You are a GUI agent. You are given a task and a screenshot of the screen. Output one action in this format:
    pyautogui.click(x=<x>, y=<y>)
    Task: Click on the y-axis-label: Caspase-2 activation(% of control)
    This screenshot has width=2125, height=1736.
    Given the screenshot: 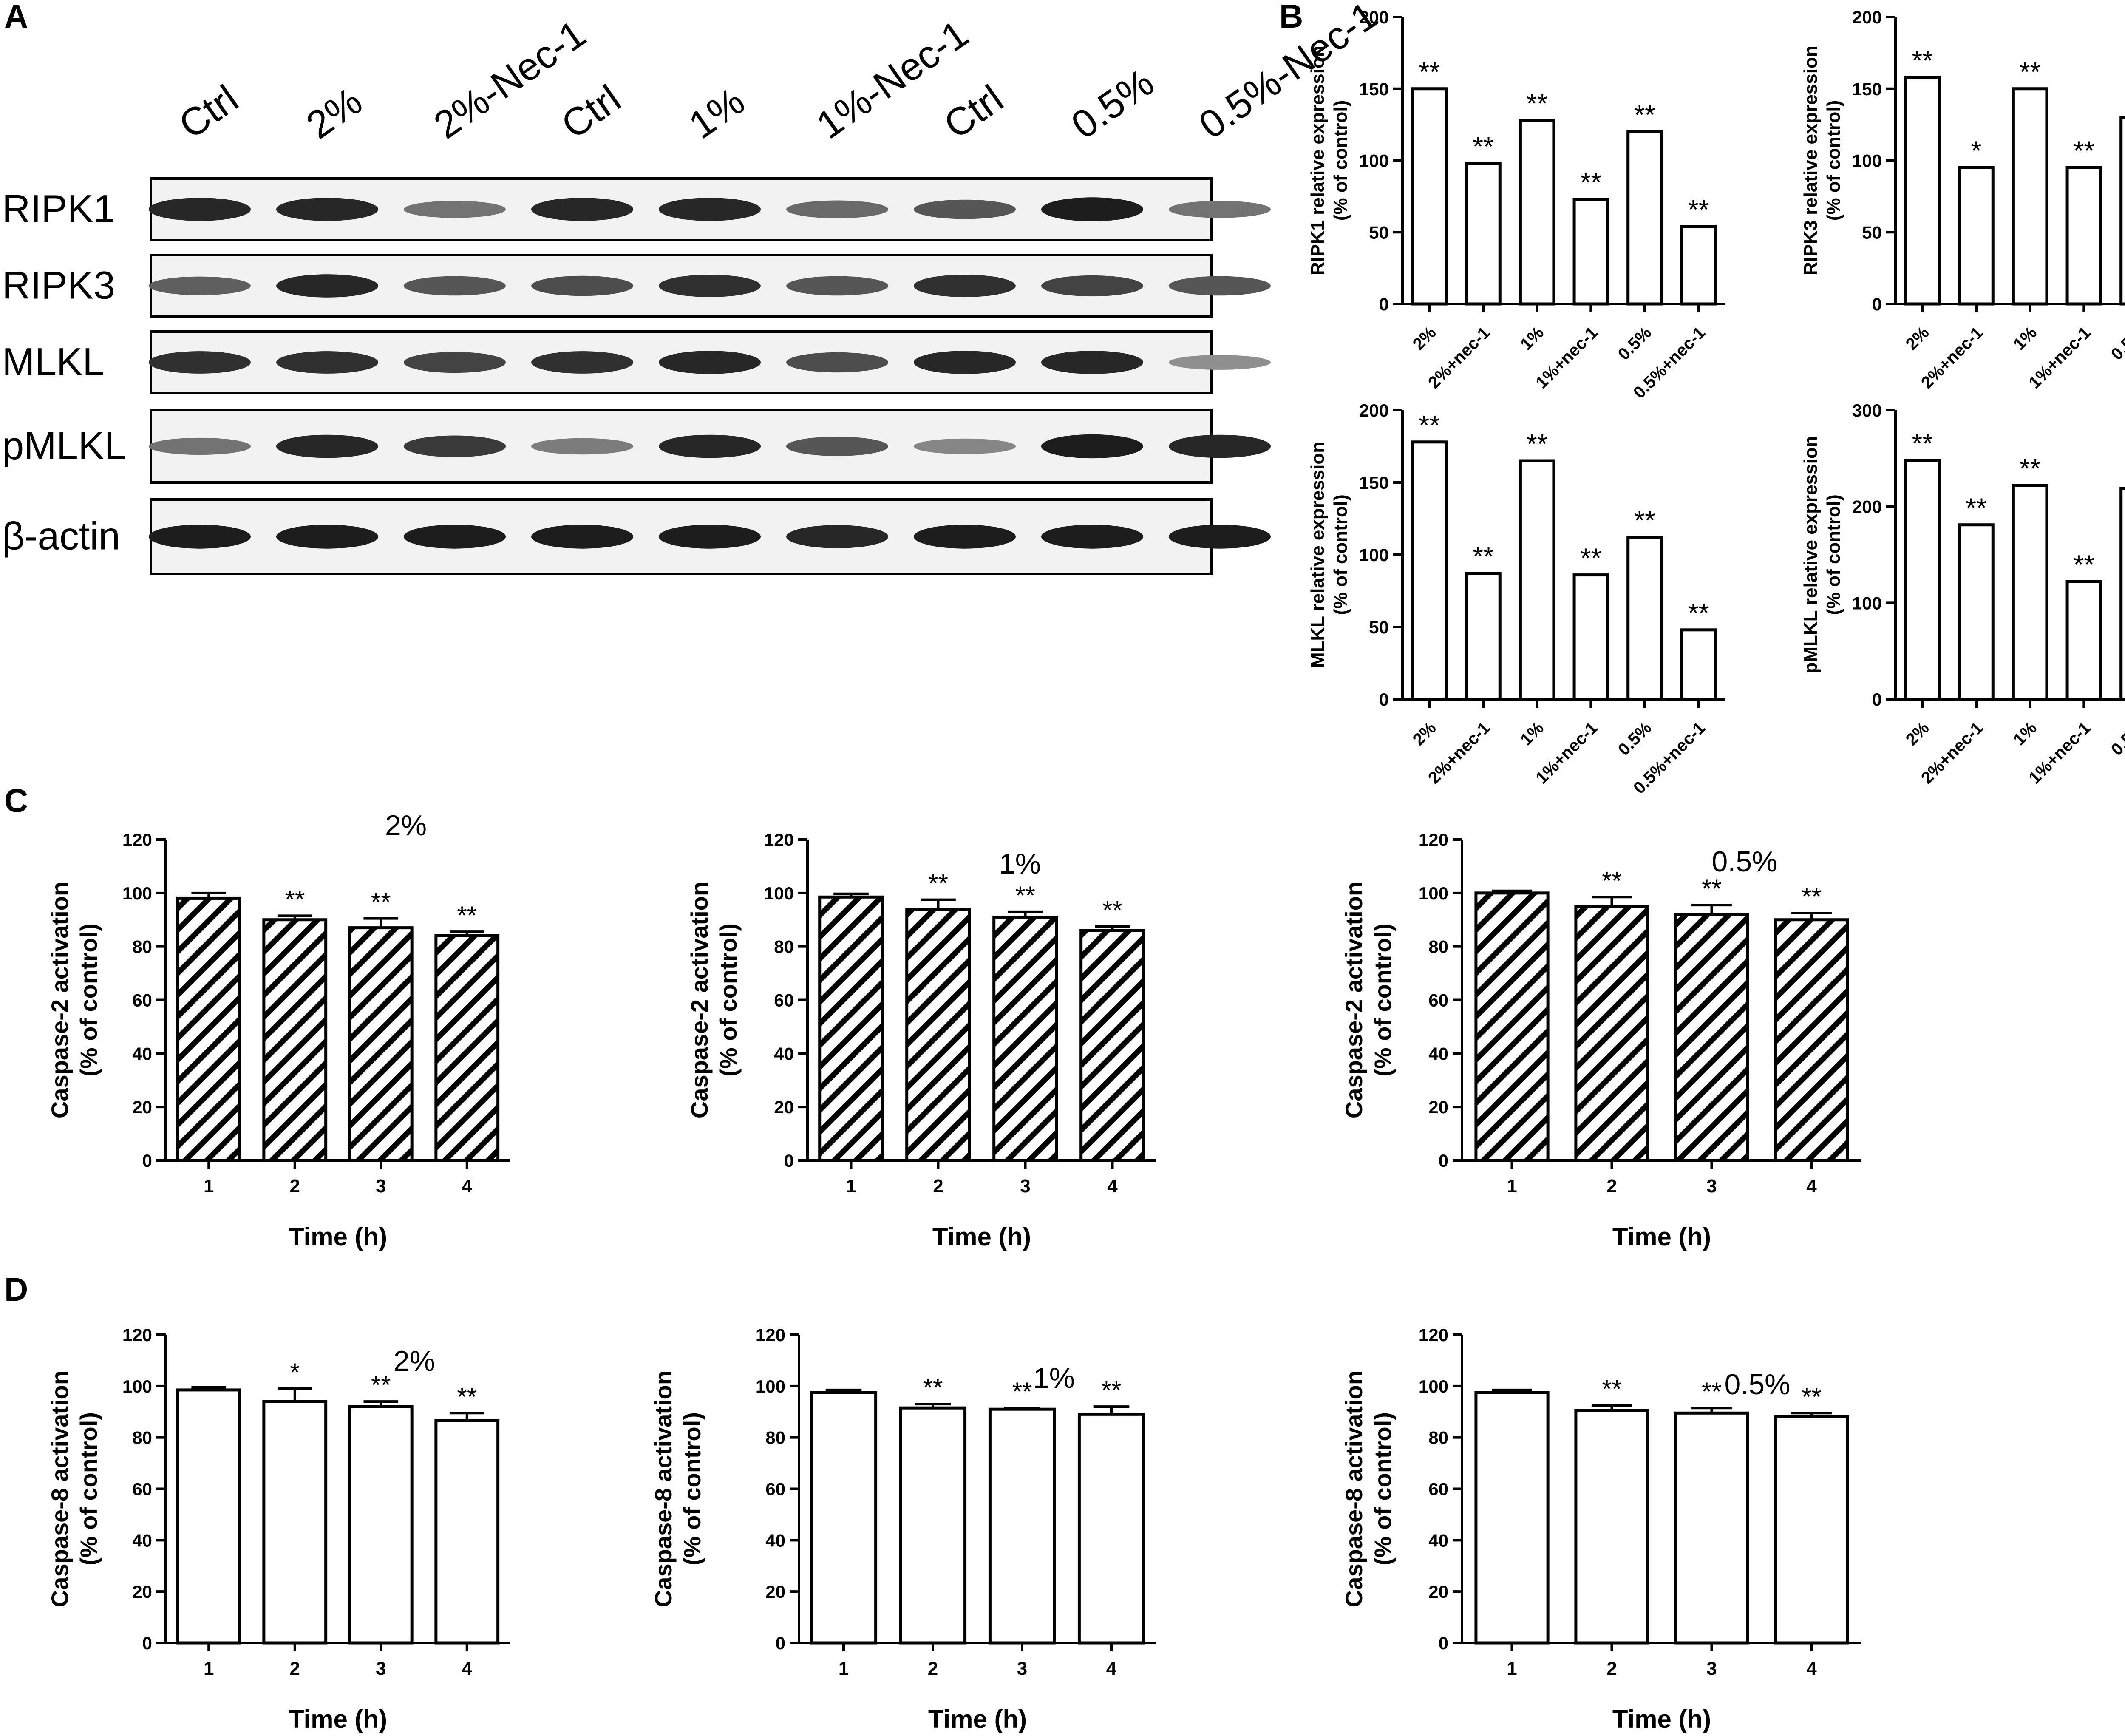 What is the action you would take?
    pyautogui.click(x=714, y=1000)
    